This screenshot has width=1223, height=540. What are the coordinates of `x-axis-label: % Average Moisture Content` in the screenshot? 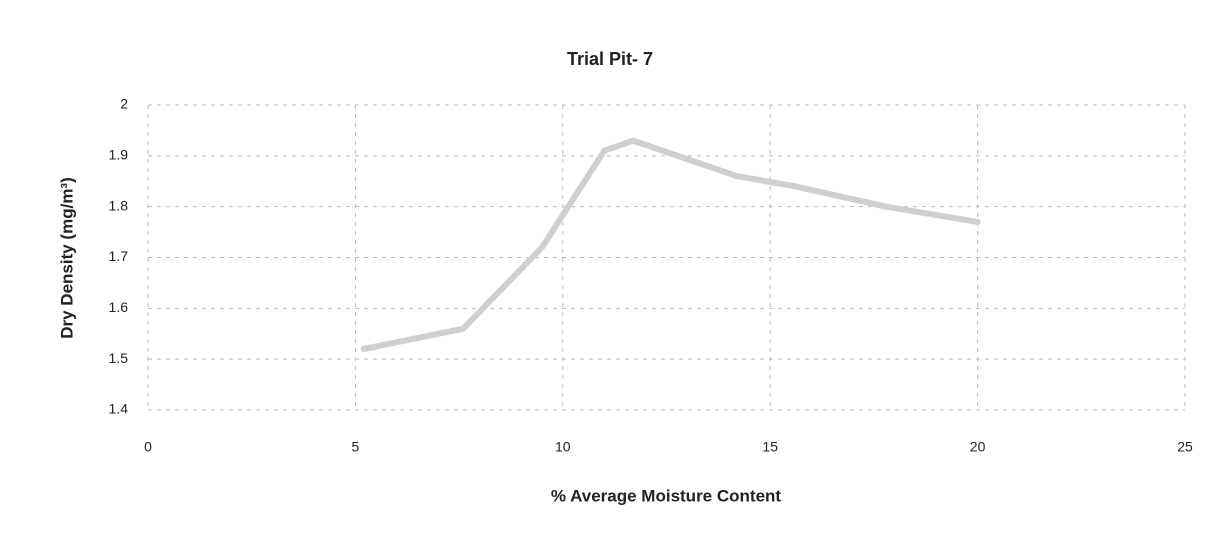 It's located at (666, 495).